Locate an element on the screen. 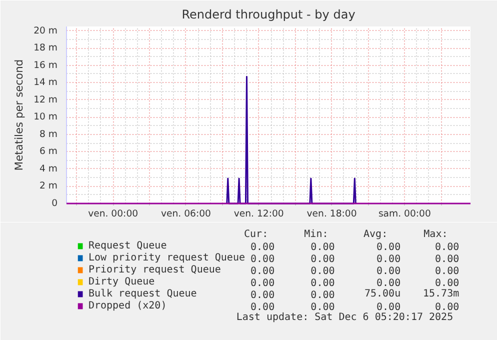 The width and height of the screenshot is (497, 340). y-tick-label: 2 m is located at coordinates (49, 186).